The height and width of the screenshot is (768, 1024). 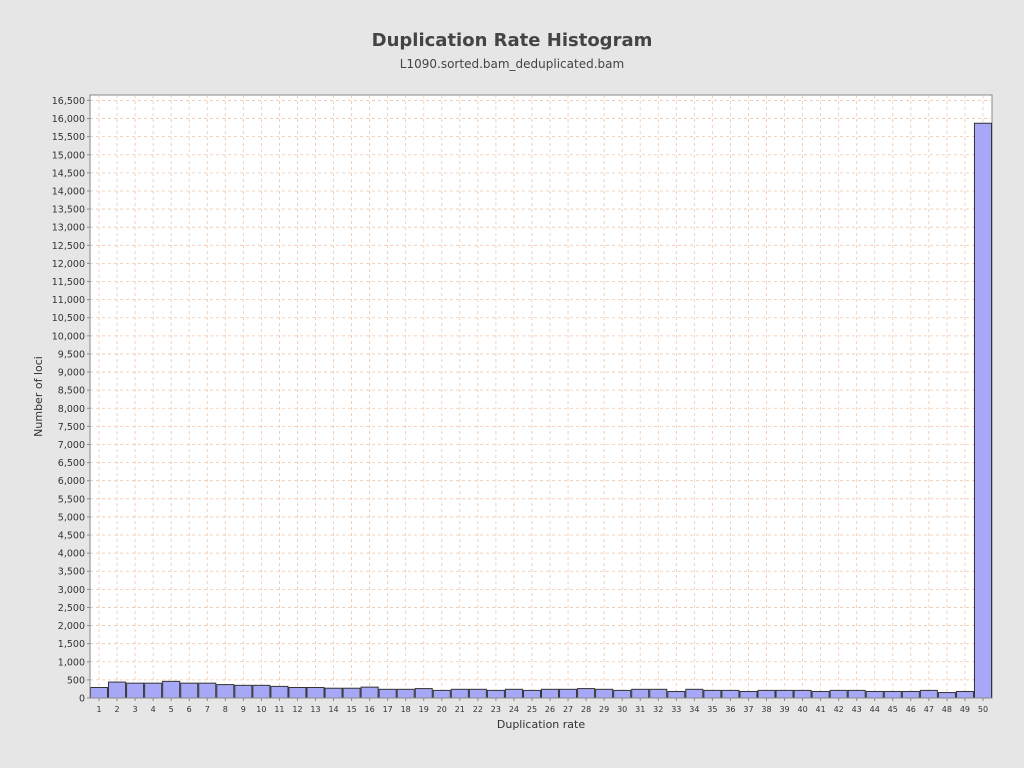 I want to click on x-tick-label: 28, so click(x=586, y=709).